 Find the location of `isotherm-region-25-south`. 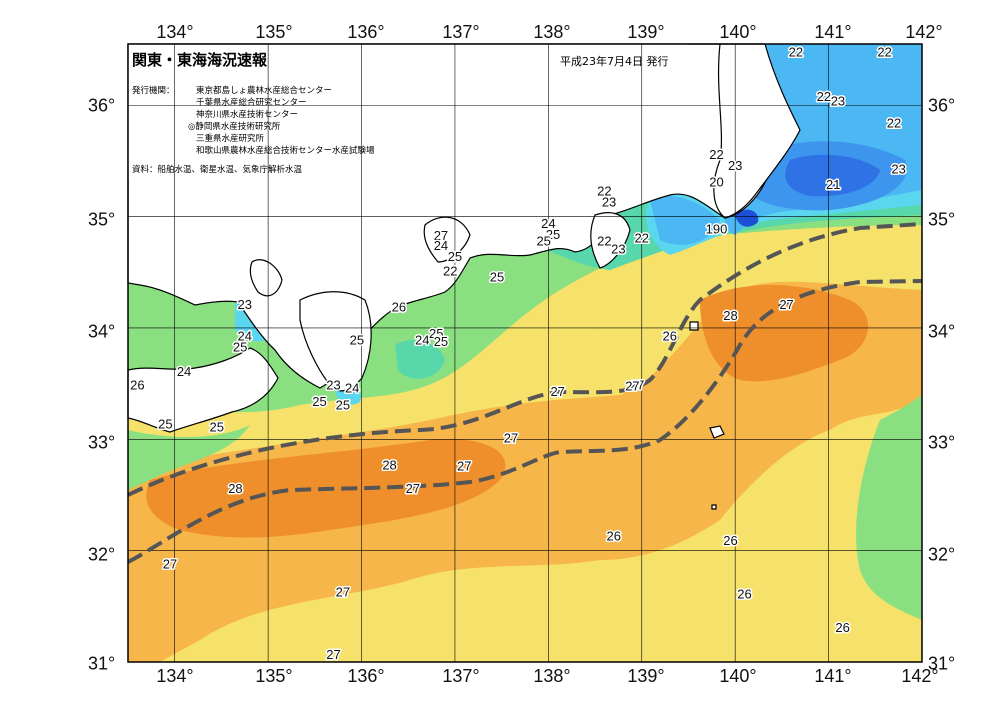

isotherm-region-25-south is located at coordinates (189, 457).